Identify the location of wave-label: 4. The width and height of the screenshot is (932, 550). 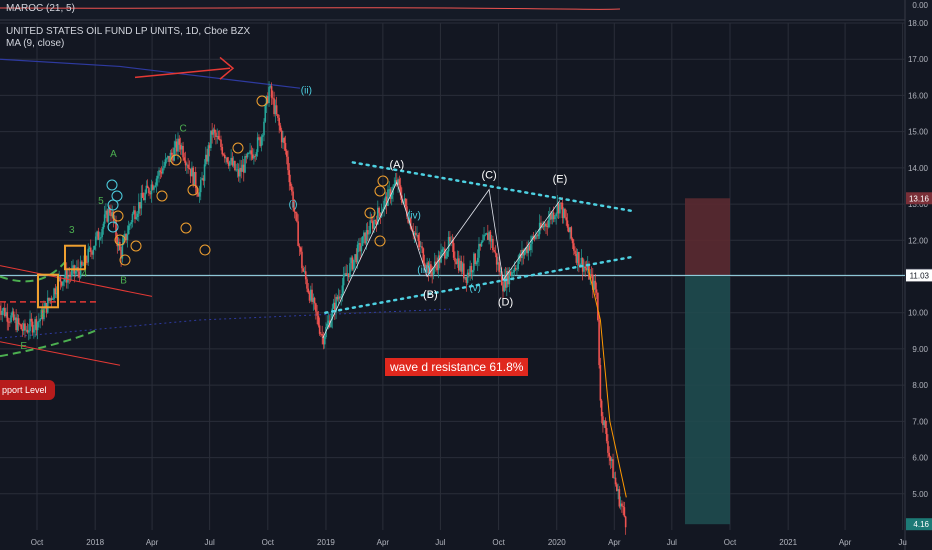
(85, 274).